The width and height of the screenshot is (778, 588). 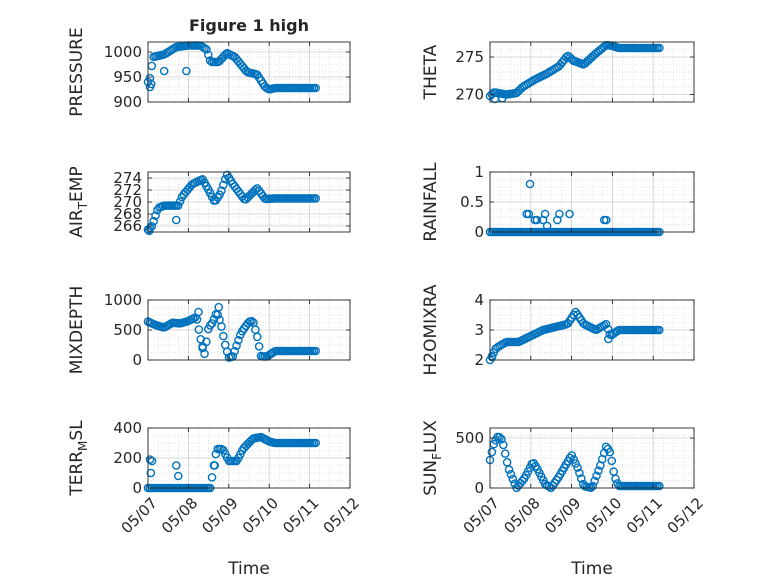 I want to click on terr-msl-xtick-label: 05/12, so click(x=341, y=515).